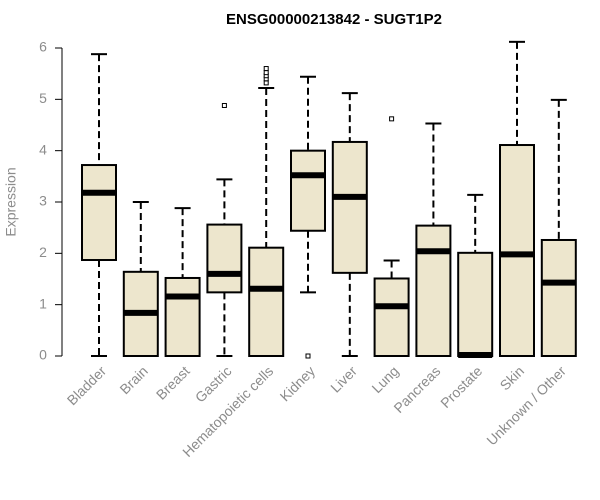 The height and width of the screenshot is (500, 600). Describe the element at coordinates (43, 149) in the screenshot. I see `y-tick-label: 4` at that location.